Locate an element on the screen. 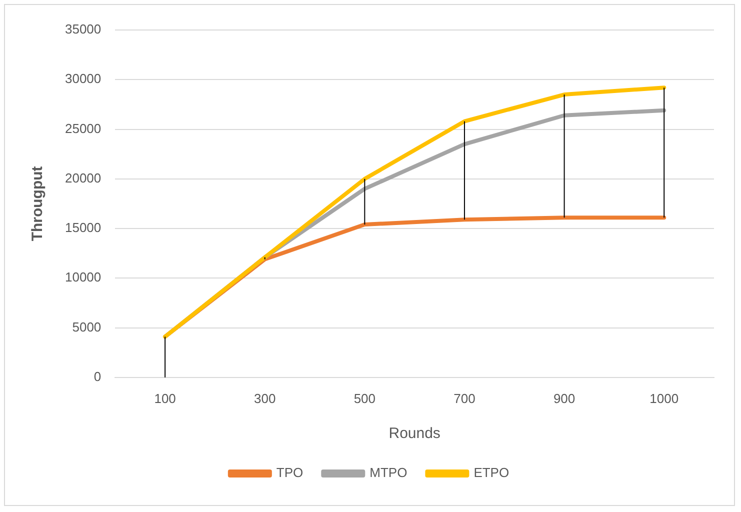 The width and height of the screenshot is (741, 512). y-axis-title: Througput is located at coordinates (37, 204).